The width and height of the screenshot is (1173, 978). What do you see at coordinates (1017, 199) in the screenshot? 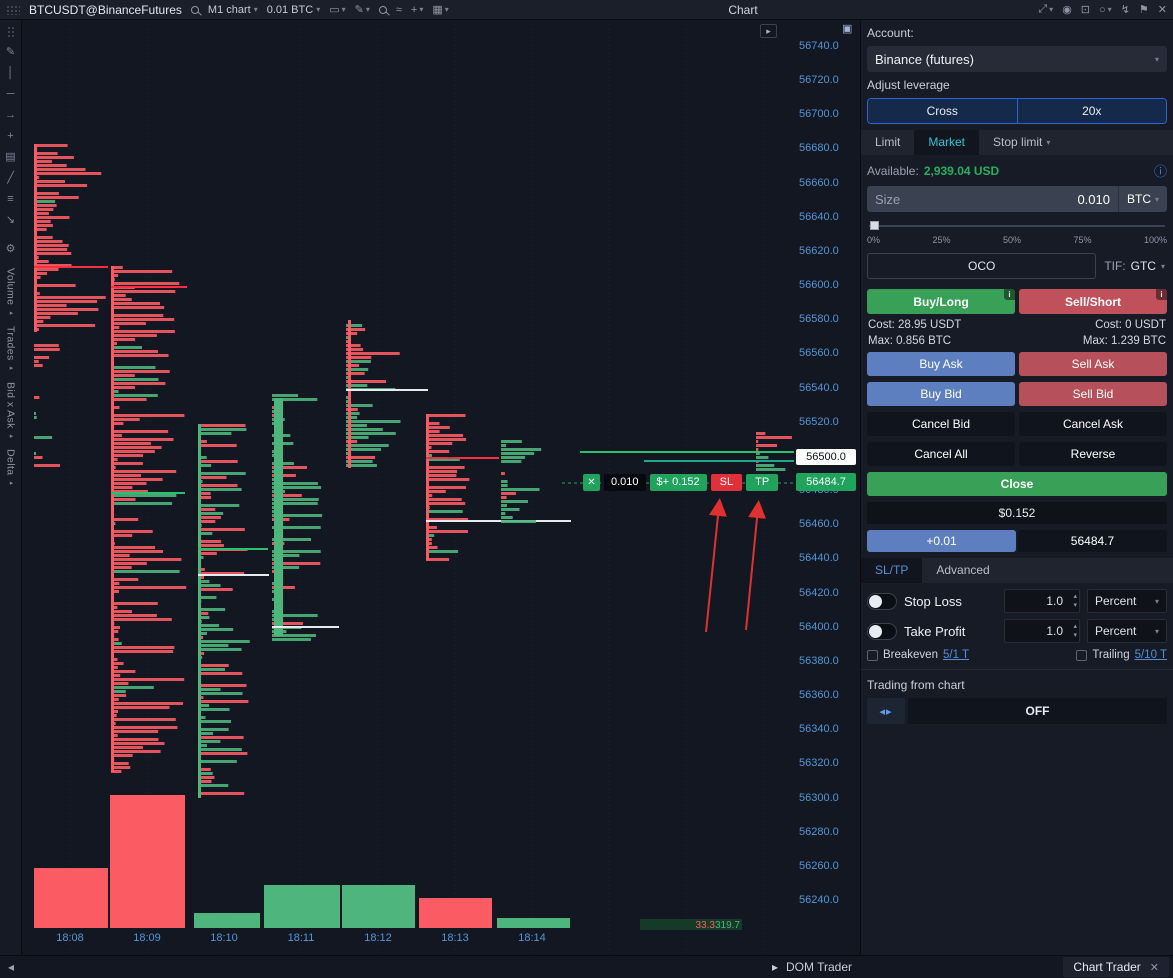
I see `size-input: Size 0.010 BTC ▾` at bounding box center [1017, 199].